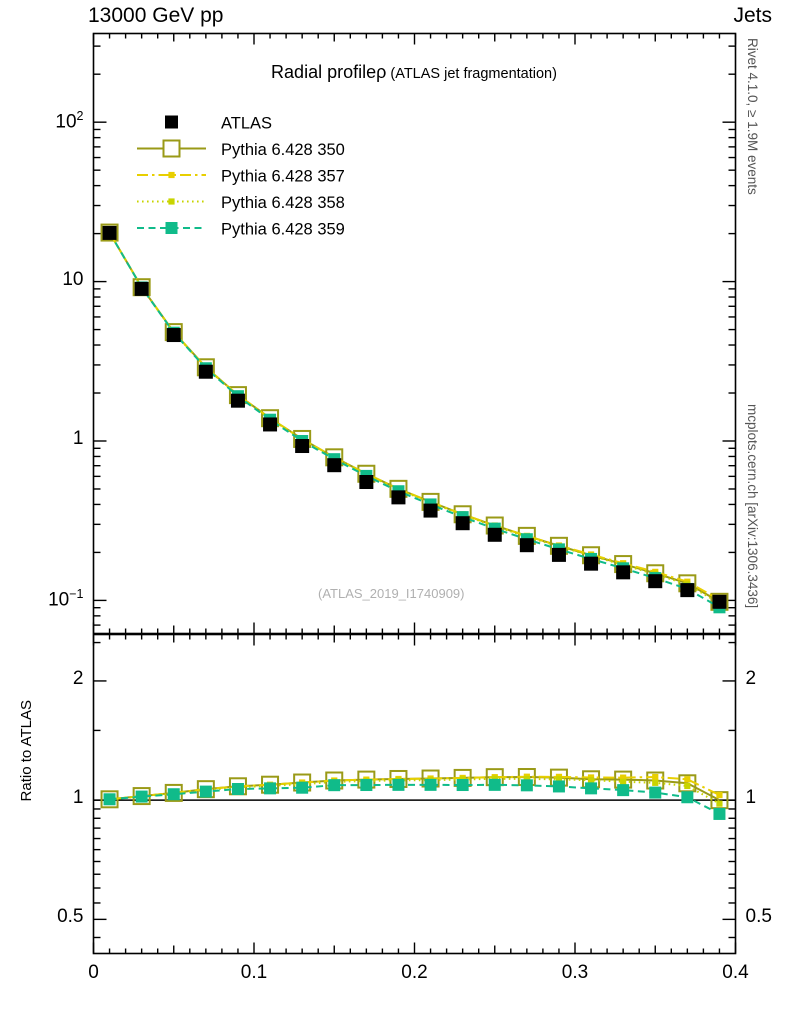 This screenshot has height=1024, width=786. What do you see at coordinates (752, 116) in the screenshot?
I see `rivet-version-label: Rivet 4.1.0, ≥ 1.9M events` at bounding box center [752, 116].